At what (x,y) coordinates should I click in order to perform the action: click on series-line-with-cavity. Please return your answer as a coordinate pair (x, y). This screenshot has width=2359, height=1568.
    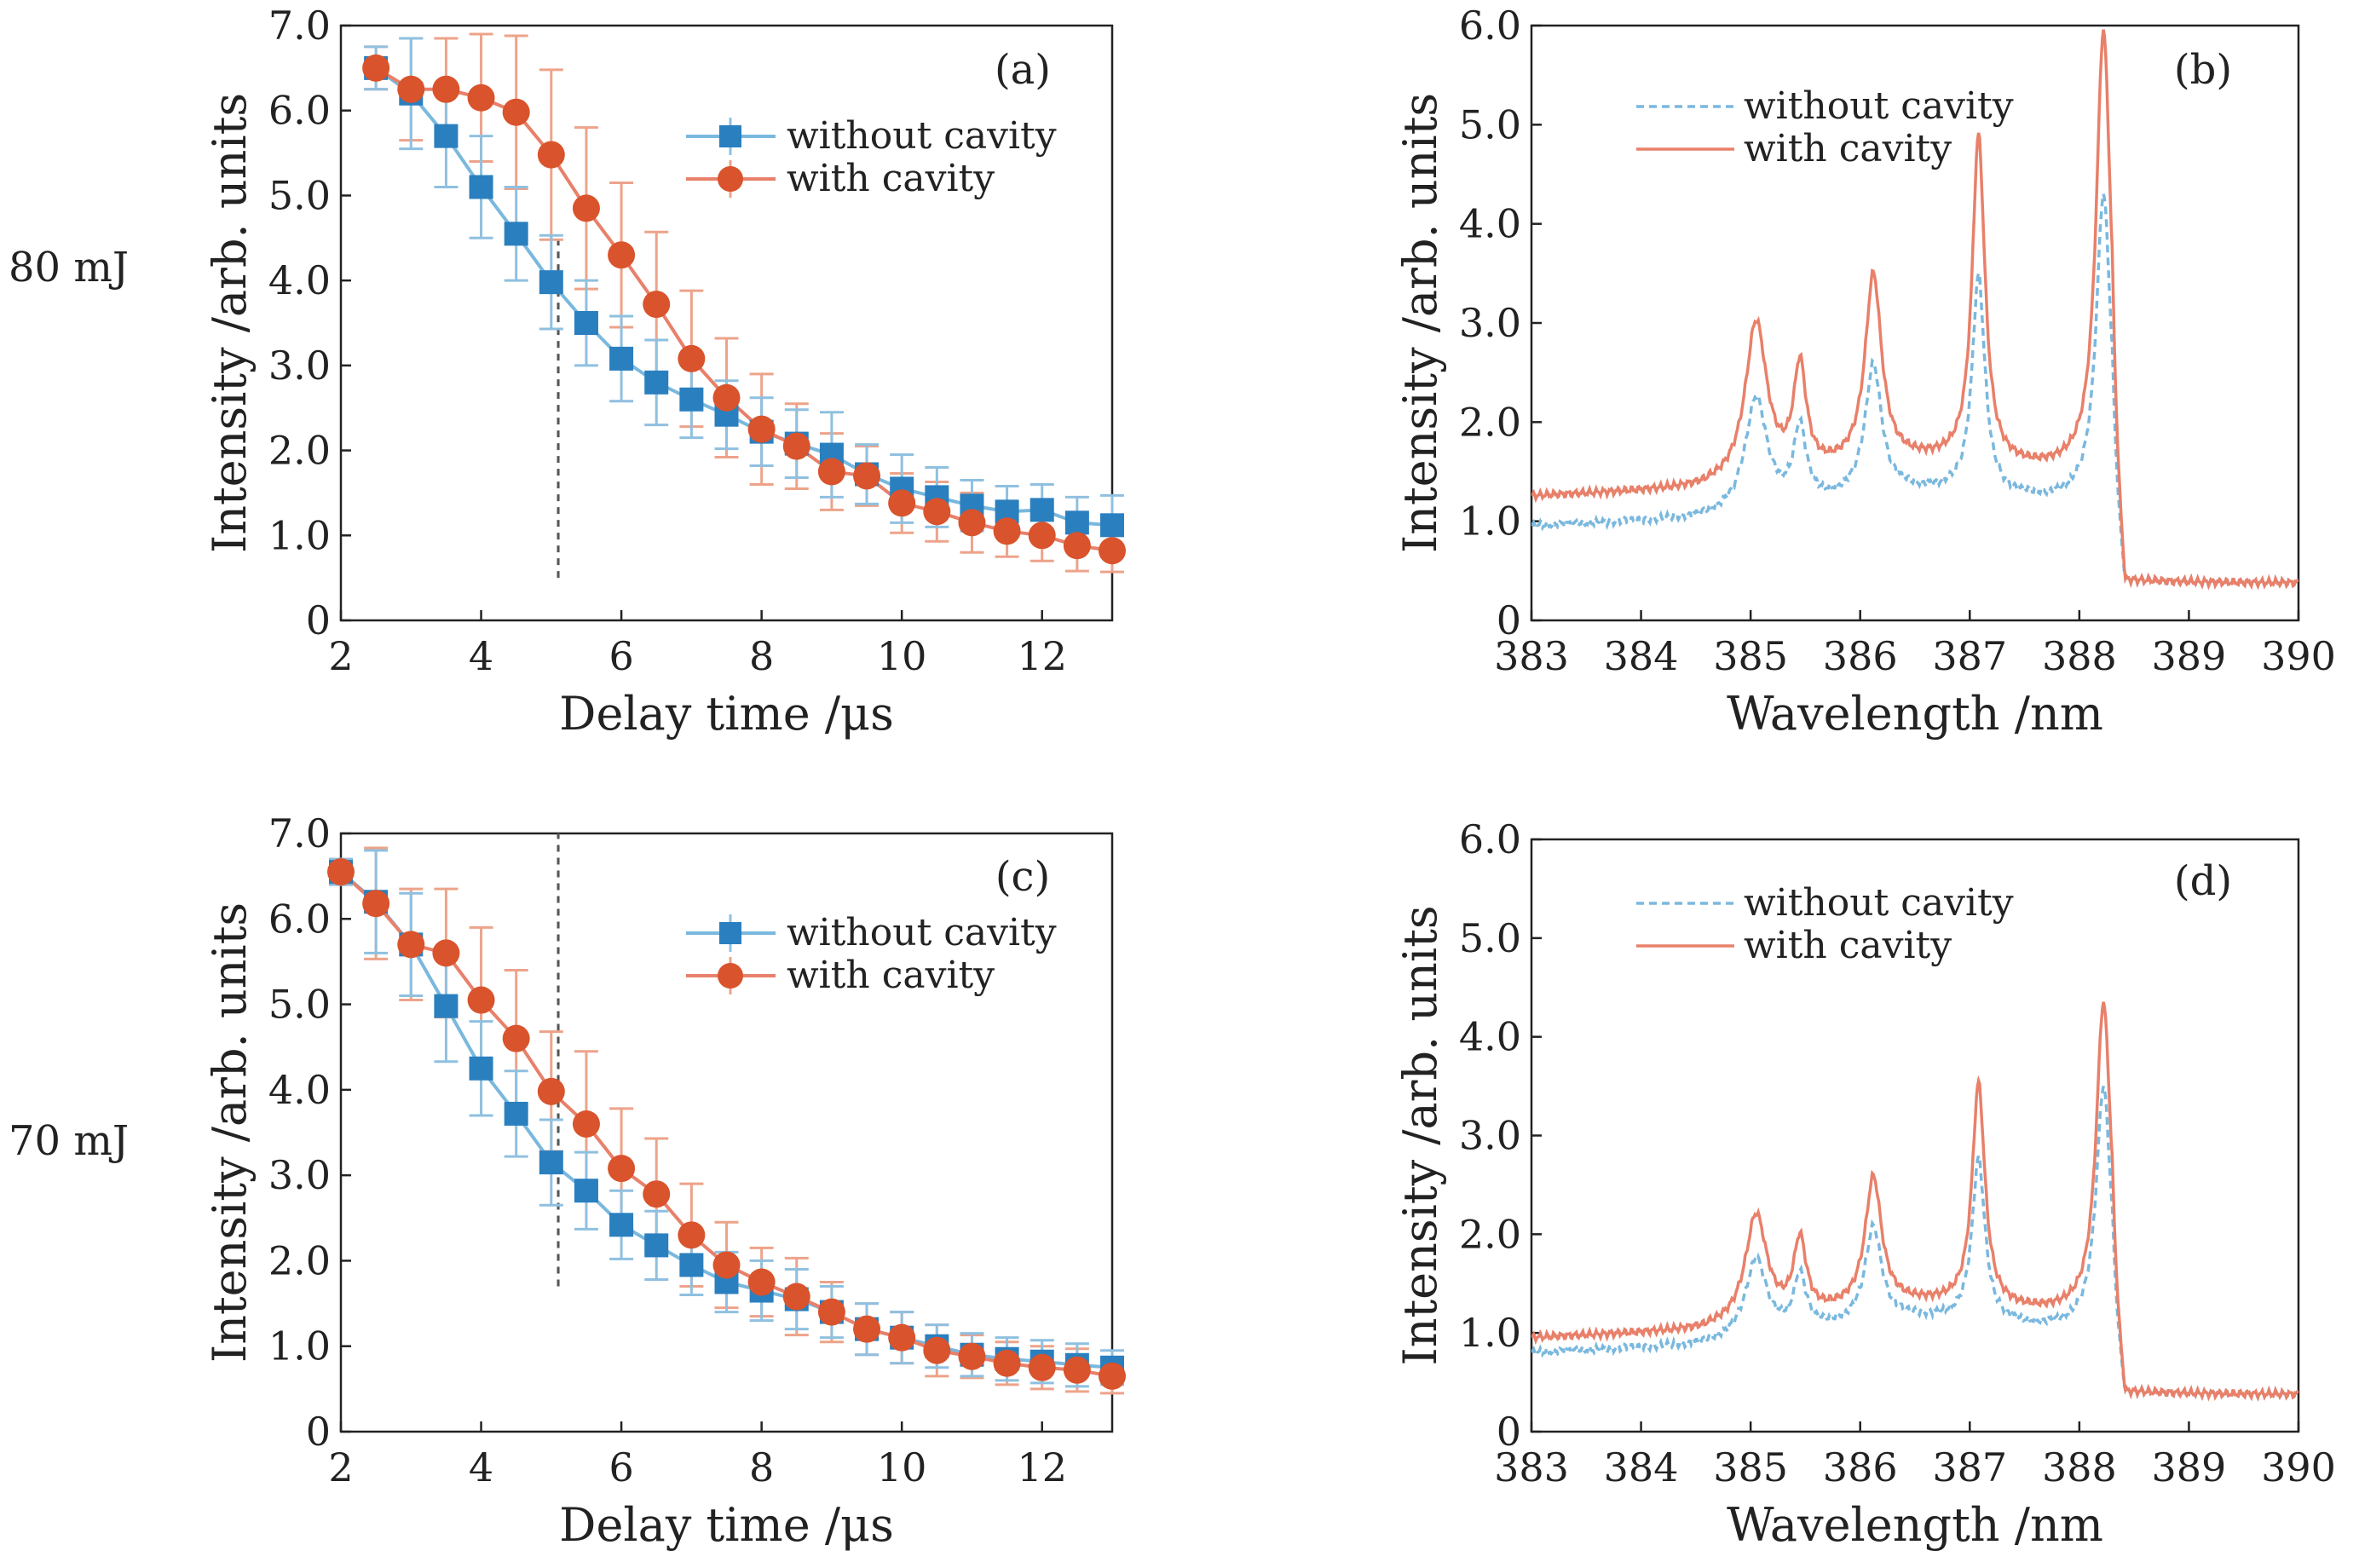
    Looking at the image, I should click on (744, 309).